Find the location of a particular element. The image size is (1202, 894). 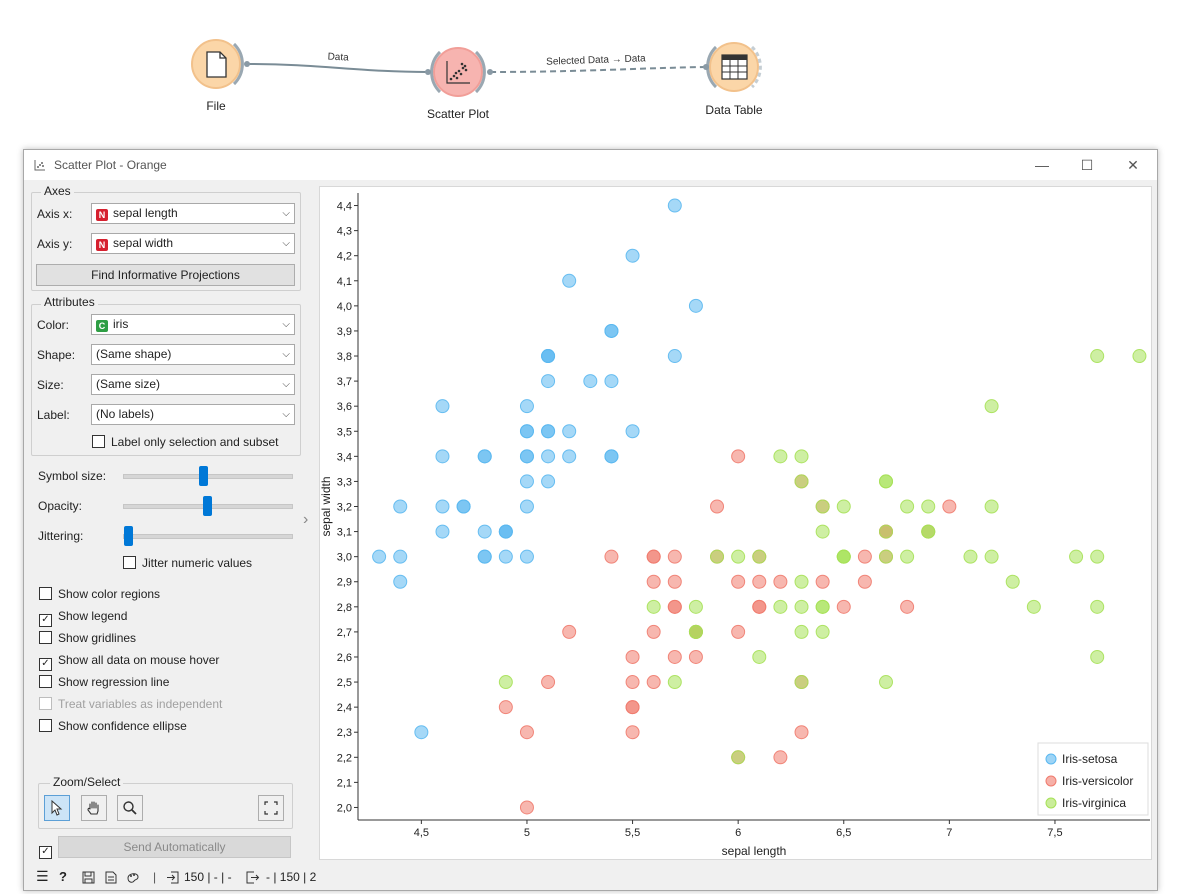

symbol-size-slider is located at coordinates (208, 476).